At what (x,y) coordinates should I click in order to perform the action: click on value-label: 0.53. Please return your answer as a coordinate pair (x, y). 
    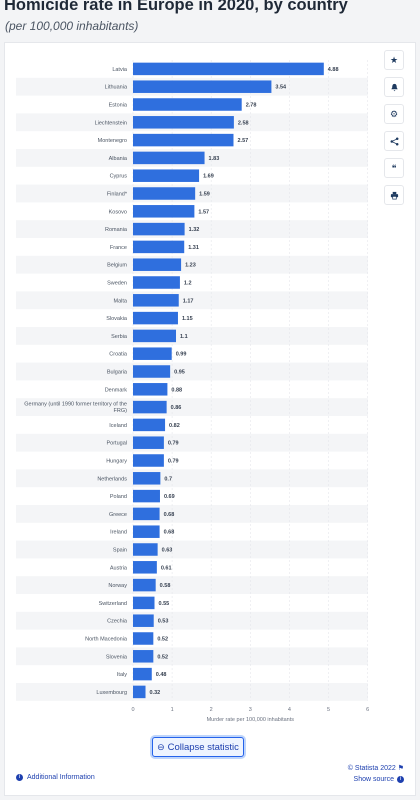
    Looking at the image, I should click on (163, 622).